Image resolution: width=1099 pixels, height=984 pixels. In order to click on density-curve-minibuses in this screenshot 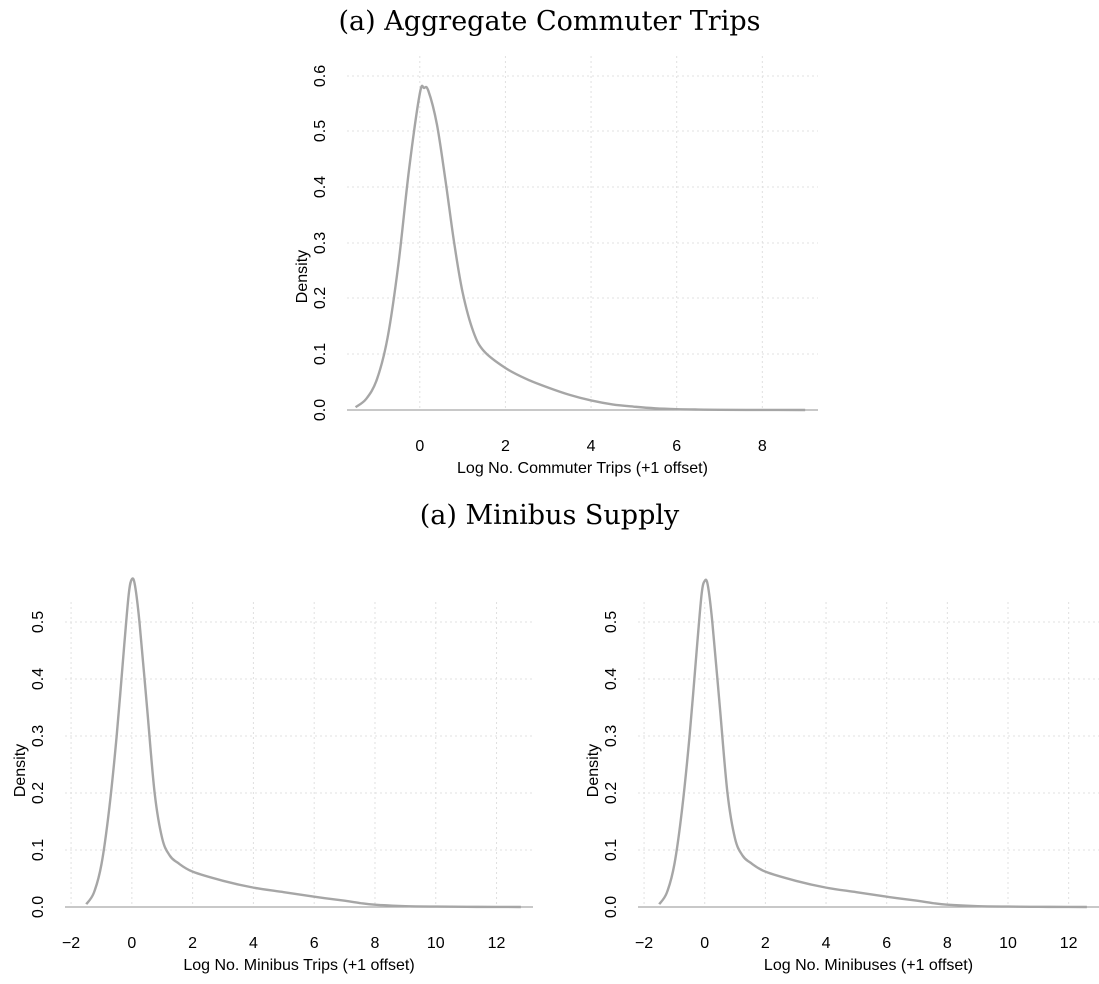, I will do `click(872, 743)`.